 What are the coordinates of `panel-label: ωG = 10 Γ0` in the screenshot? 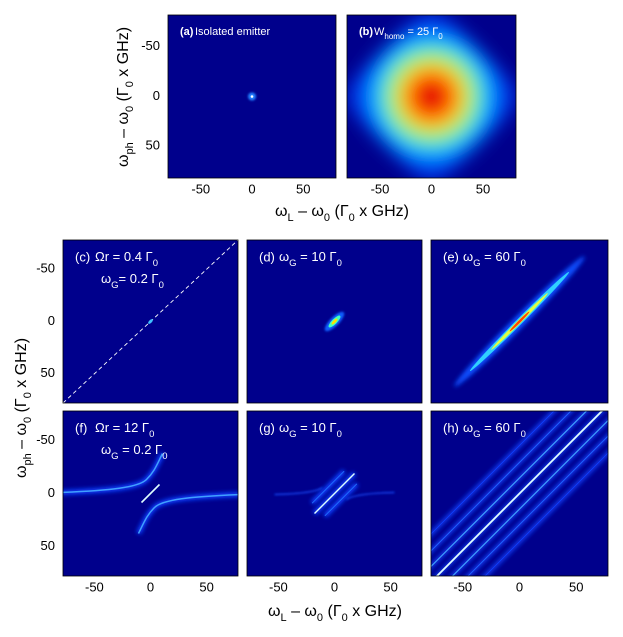 It's located at (310, 430).